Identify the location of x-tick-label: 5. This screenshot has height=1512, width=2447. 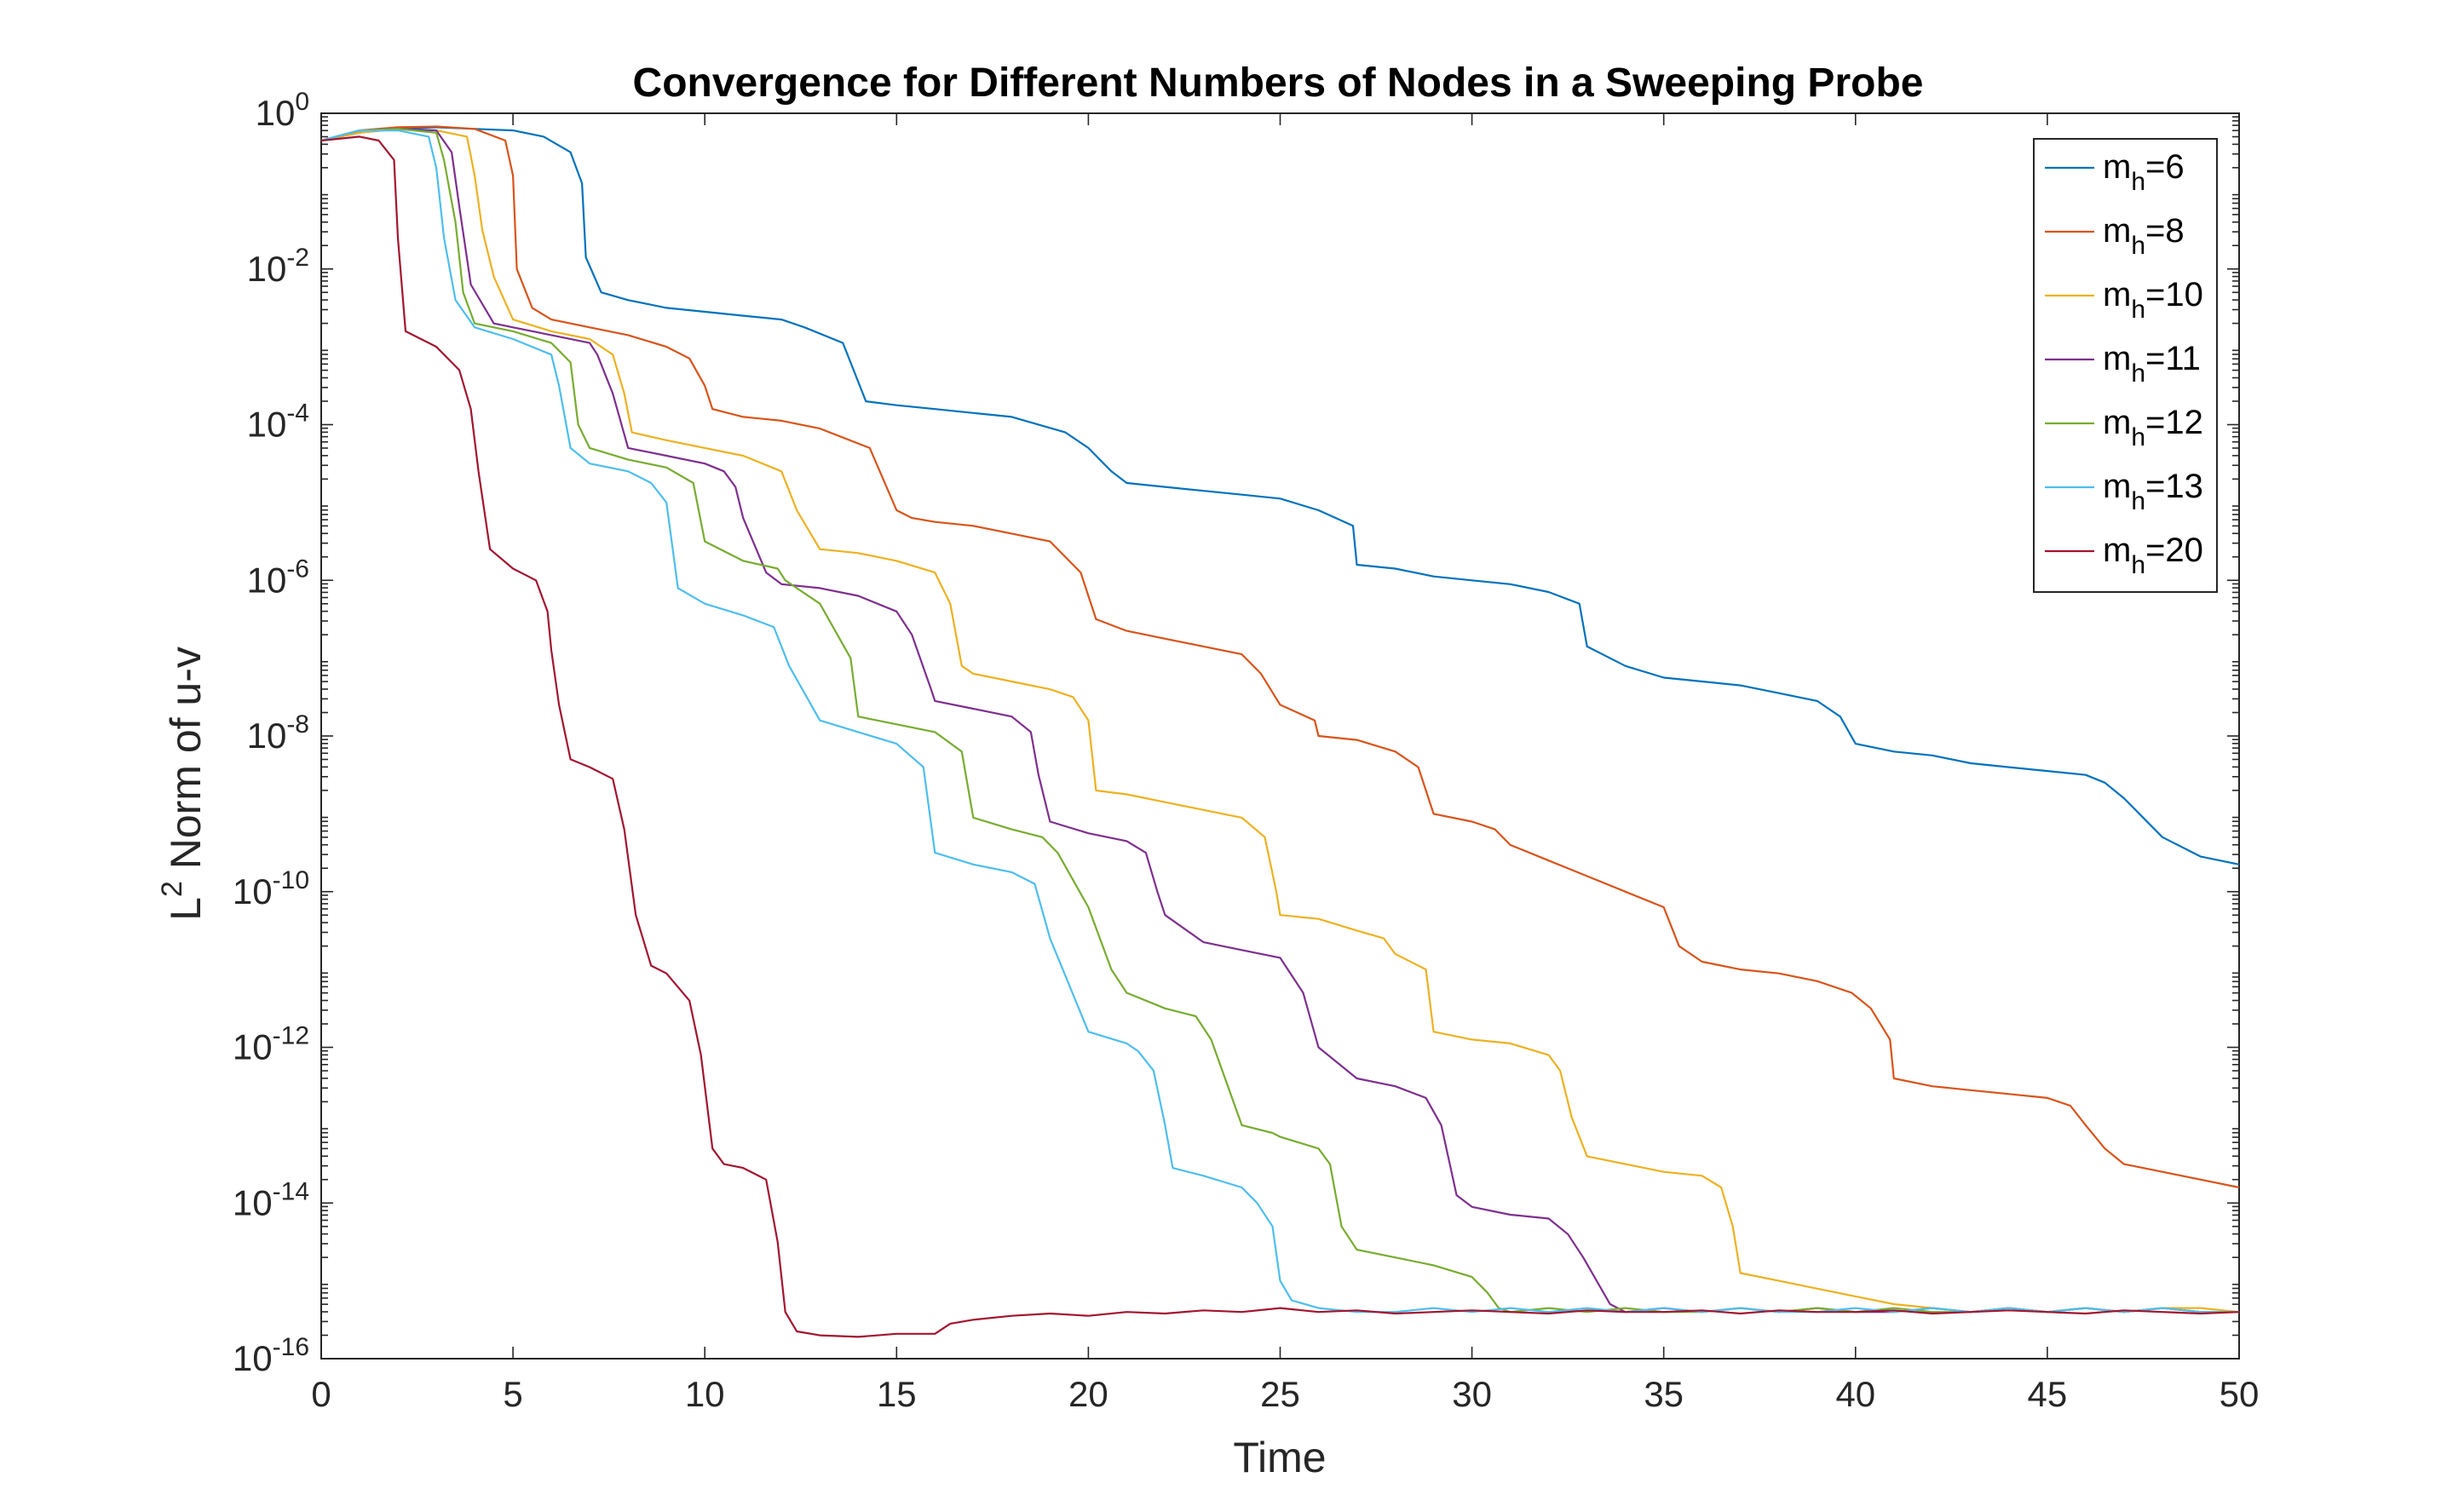
(513, 1394).